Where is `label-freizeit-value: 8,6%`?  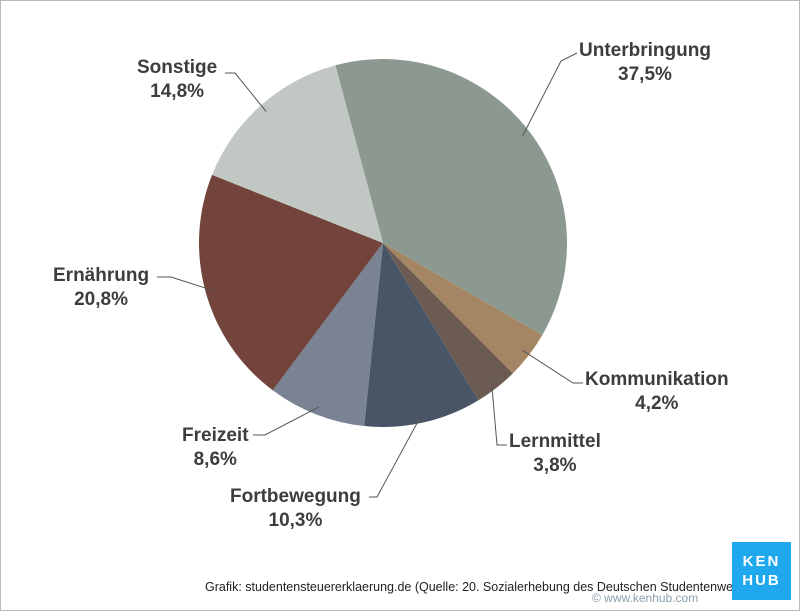
label-freizeit-value: 8,6% is located at coordinates (215, 459).